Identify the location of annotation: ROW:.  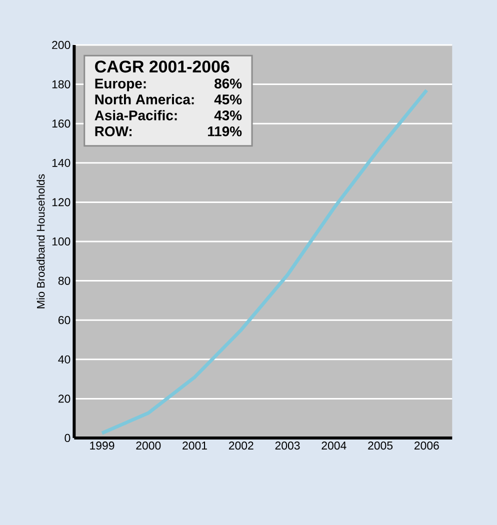
(113, 131).